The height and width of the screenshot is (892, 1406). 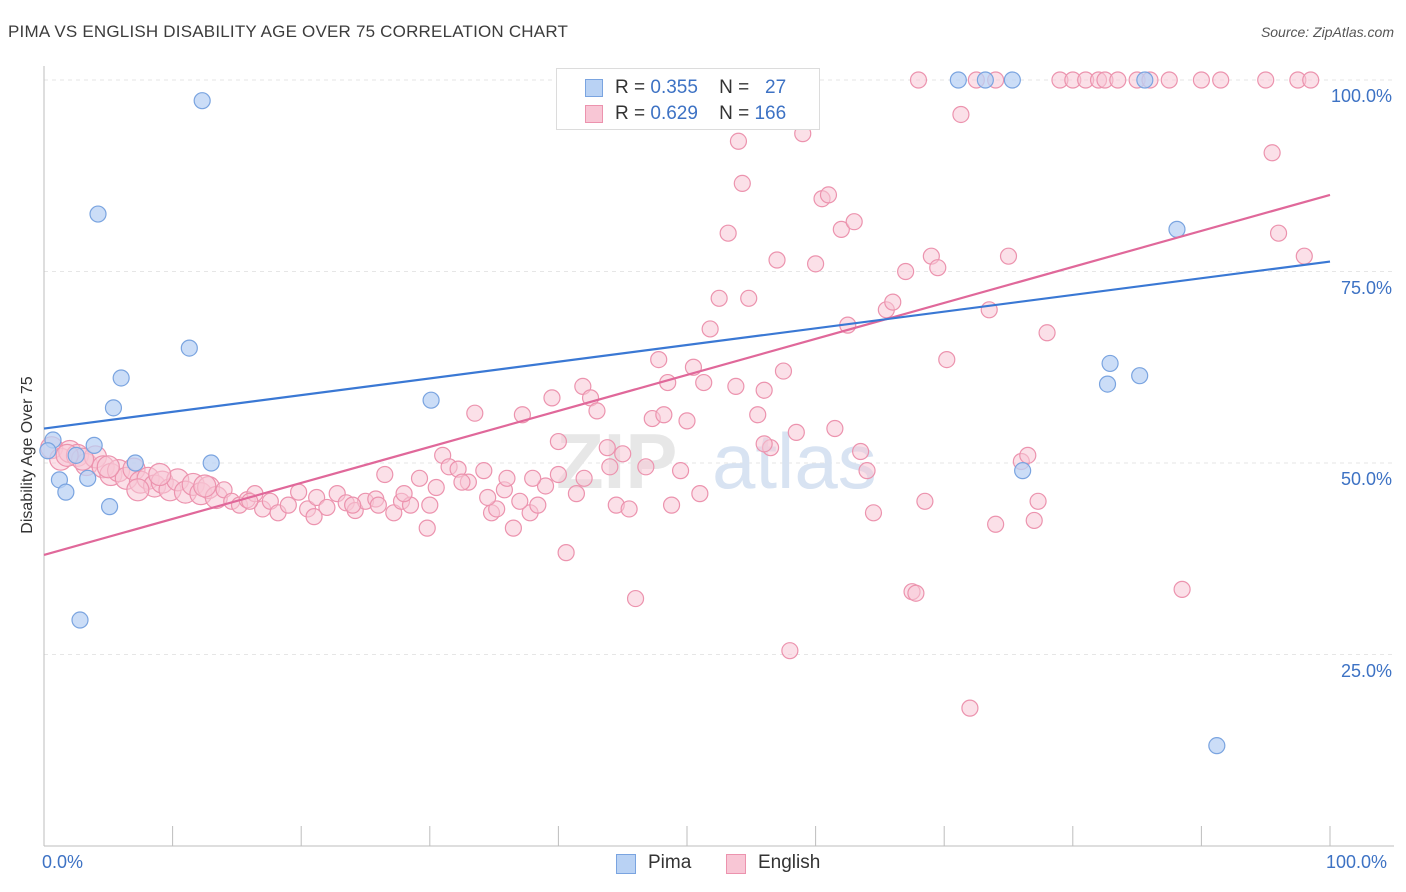 What do you see at coordinates (674, 87) in the screenshot?
I see `r-value-pima: 0.355` at bounding box center [674, 87].